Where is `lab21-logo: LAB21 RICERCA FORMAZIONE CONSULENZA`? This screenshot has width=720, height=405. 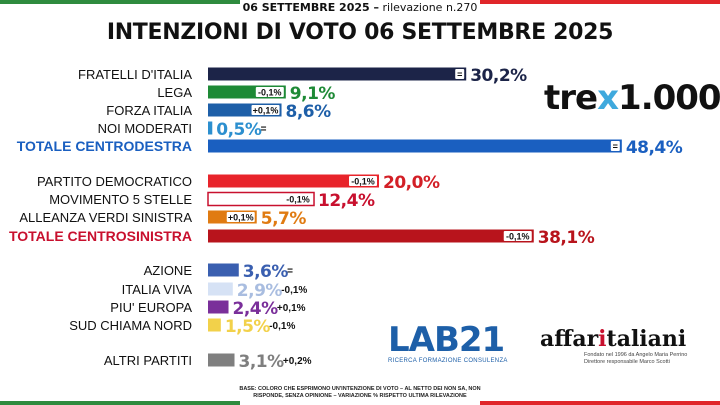
lab21-logo: LAB21 RICERCA FORMAZIONE CONSULENZA is located at coordinates (456, 343).